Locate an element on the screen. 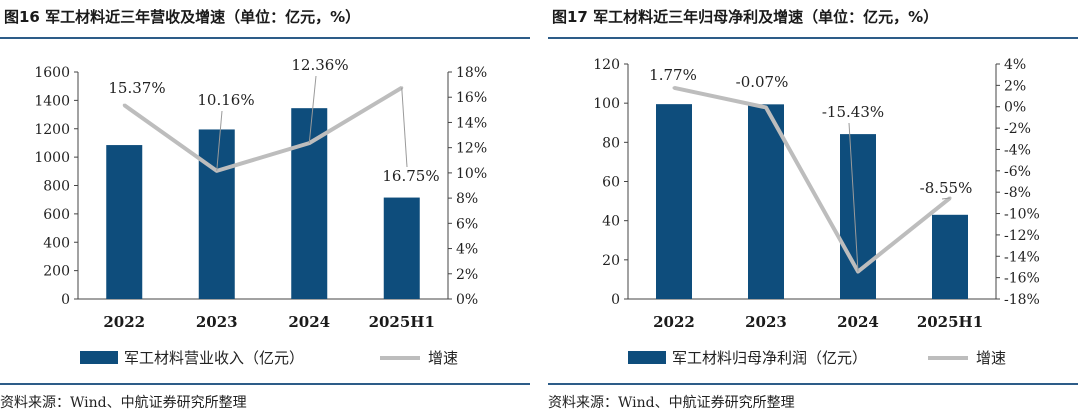 This screenshot has width=1080, height=413. left-tick-label: 40 is located at coordinates (611, 222).